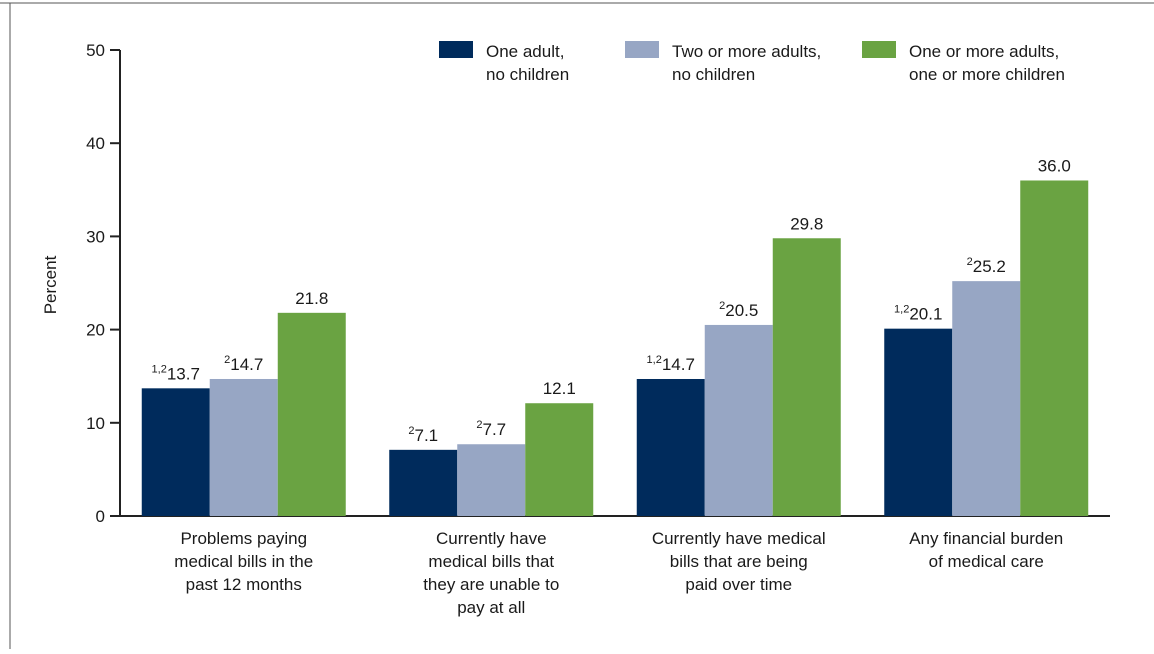 This screenshot has width=1154, height=654. What do you see at coordinates (741, 310) in the screenshot?
I see `bar-value-text: 20.5` at bounding box center [741, 310].